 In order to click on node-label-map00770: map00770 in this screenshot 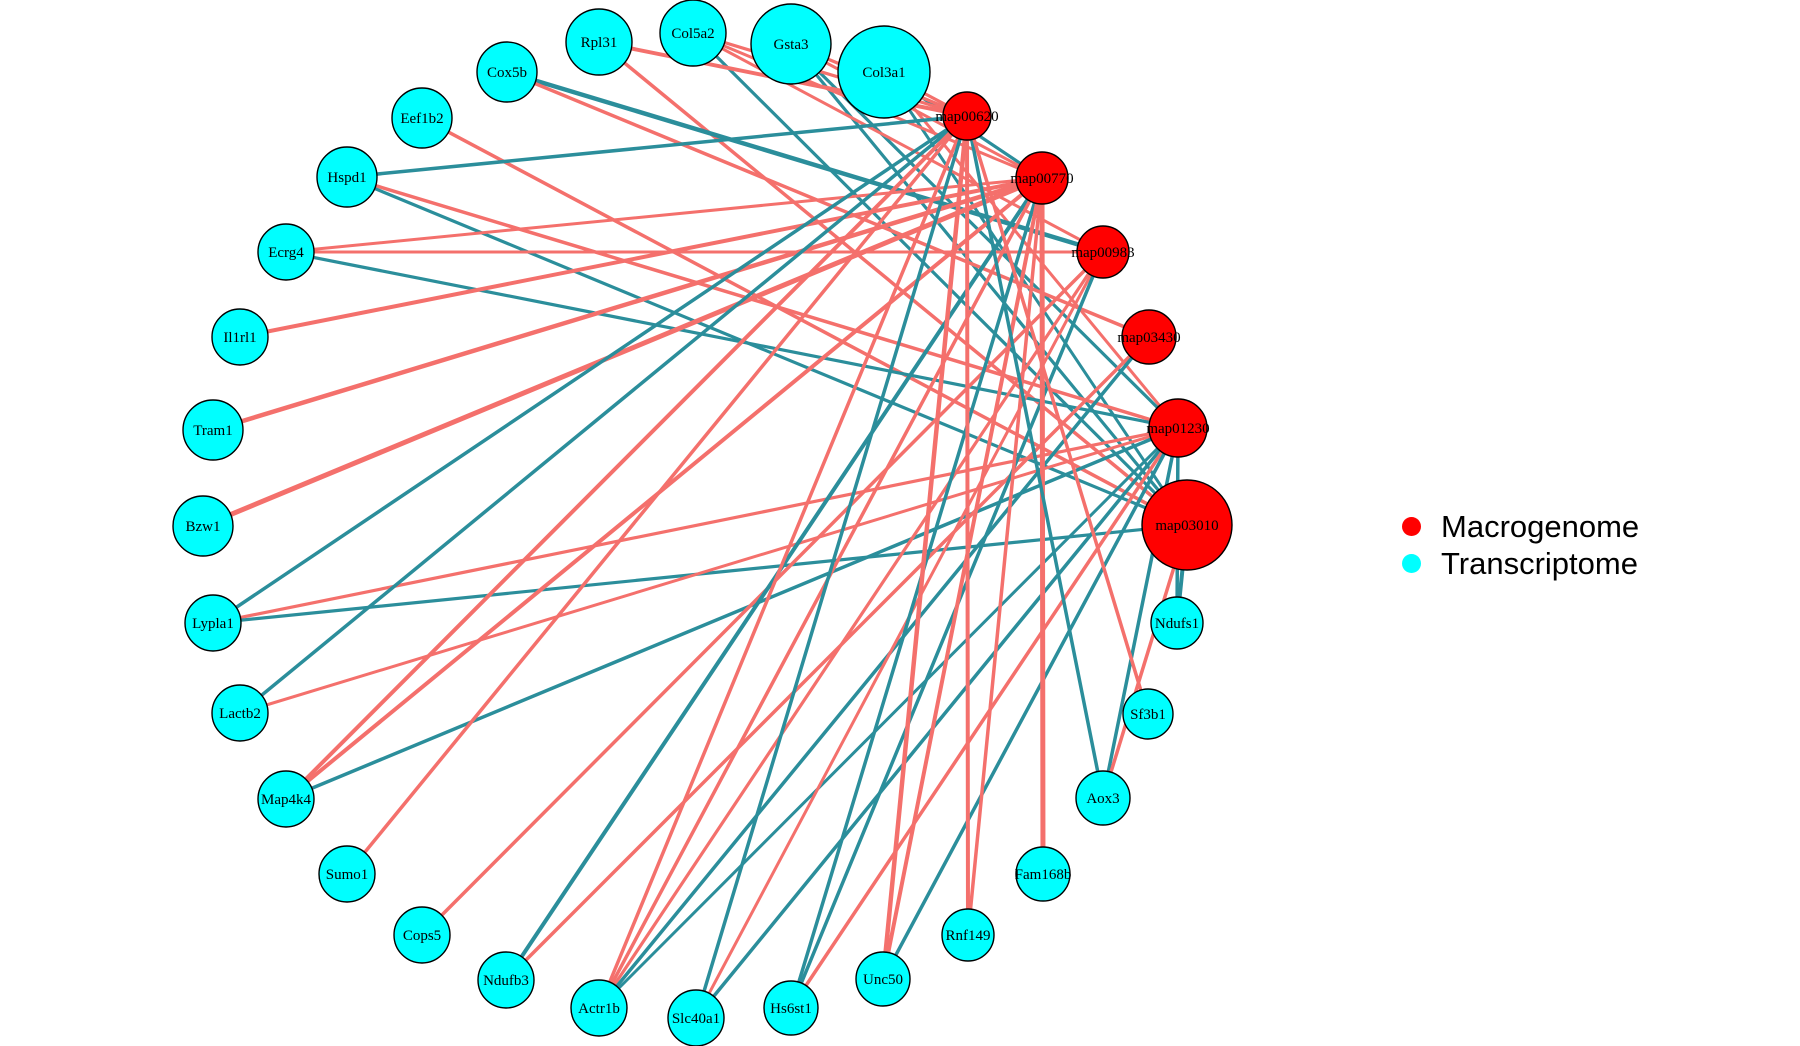, I will do `click(1041, 179)`.